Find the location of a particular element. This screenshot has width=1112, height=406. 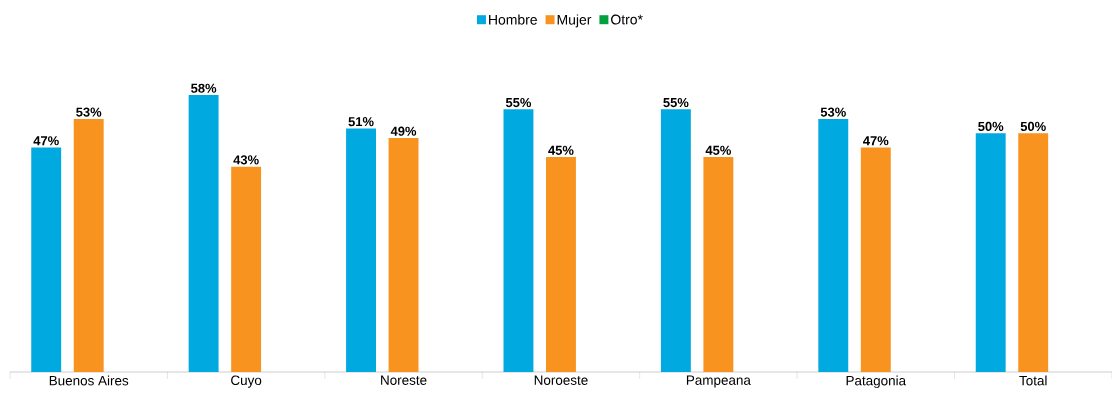

data-label: 49% is located at coordinates (403, 131).